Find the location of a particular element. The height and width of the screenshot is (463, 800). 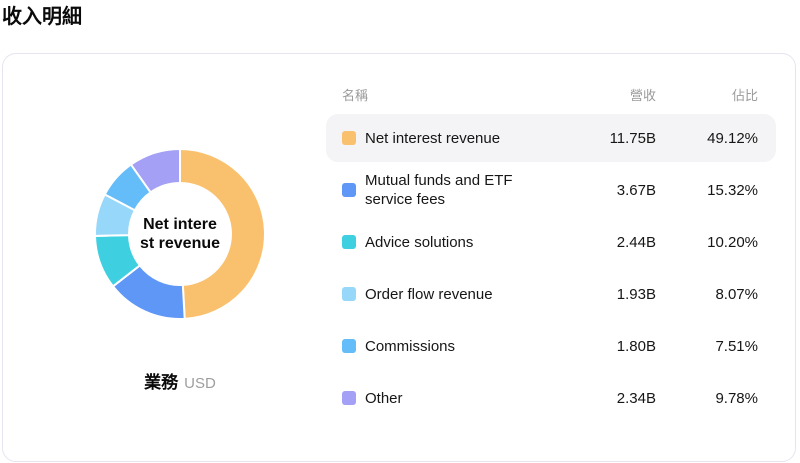

table-header-row: 名稱 營收 佔比 is located at coordinates (551, 94).